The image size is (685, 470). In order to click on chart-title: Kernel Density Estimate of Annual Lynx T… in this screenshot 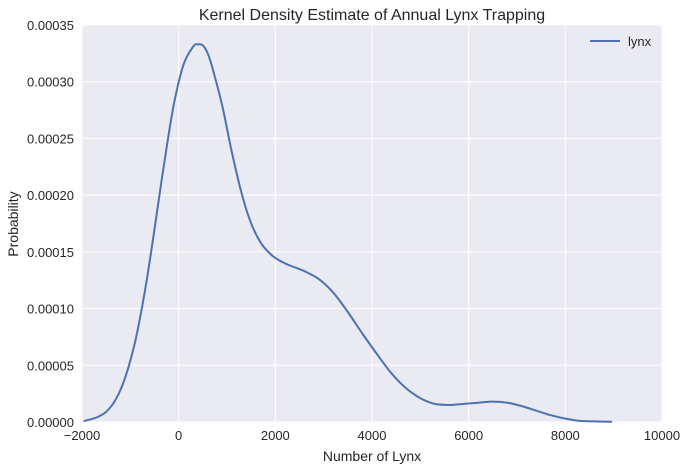, I will do `click(372, 15)`.